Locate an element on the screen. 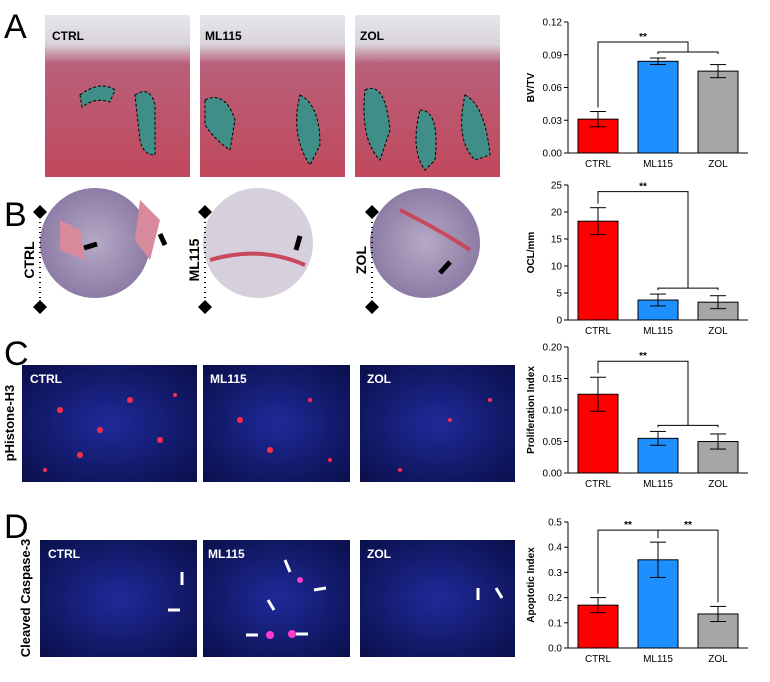  row-b-images is located at coordinates (256, 251).